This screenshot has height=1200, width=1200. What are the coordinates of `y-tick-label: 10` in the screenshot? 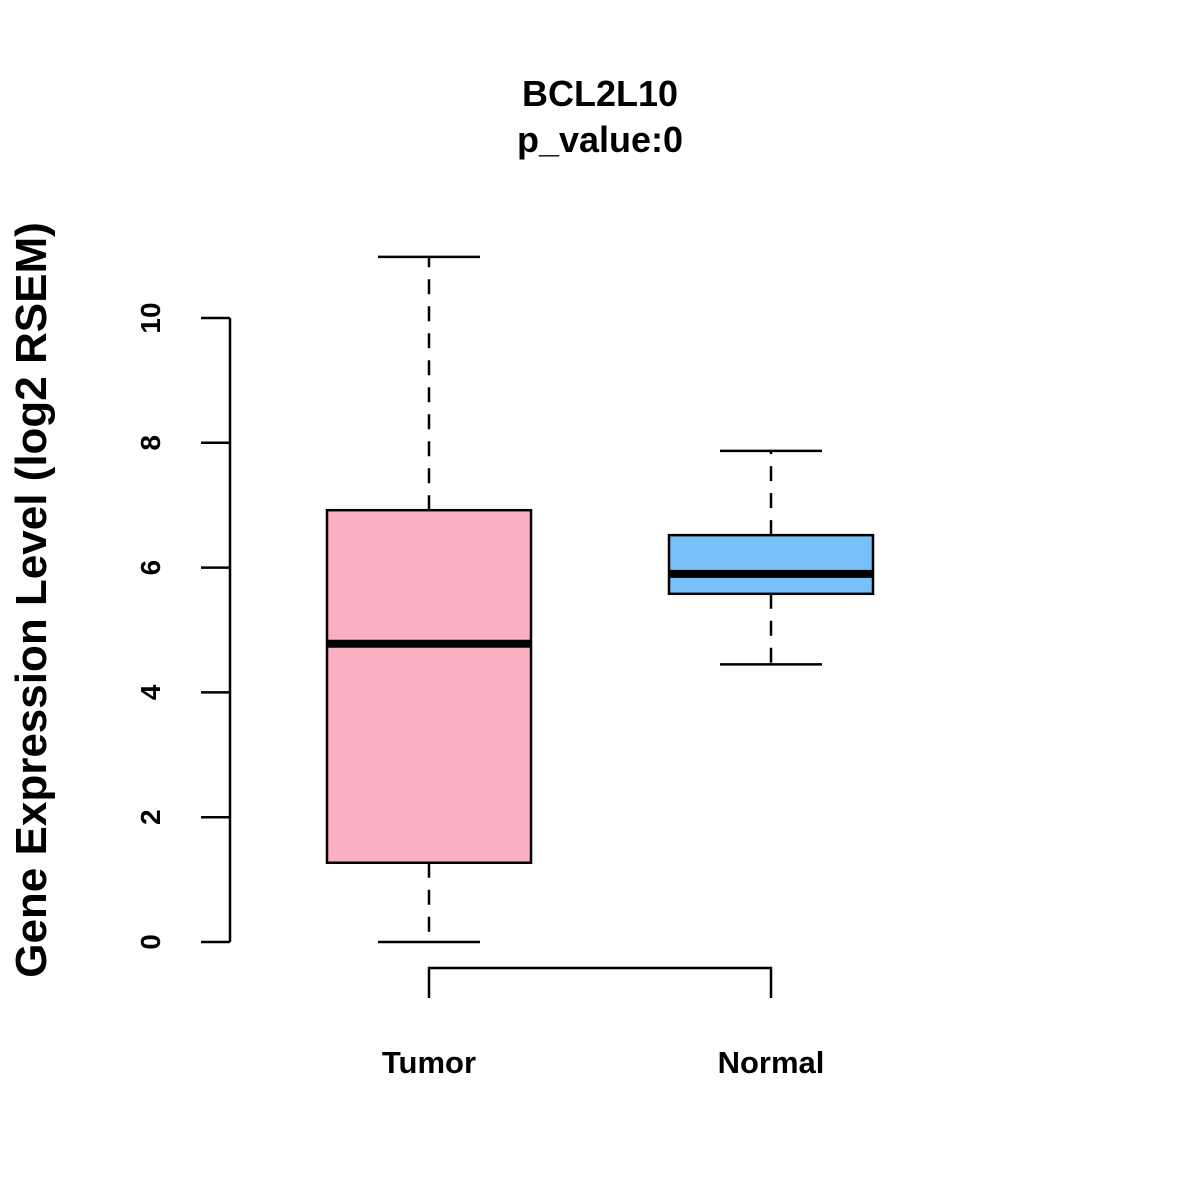 It's located at (150, 317).